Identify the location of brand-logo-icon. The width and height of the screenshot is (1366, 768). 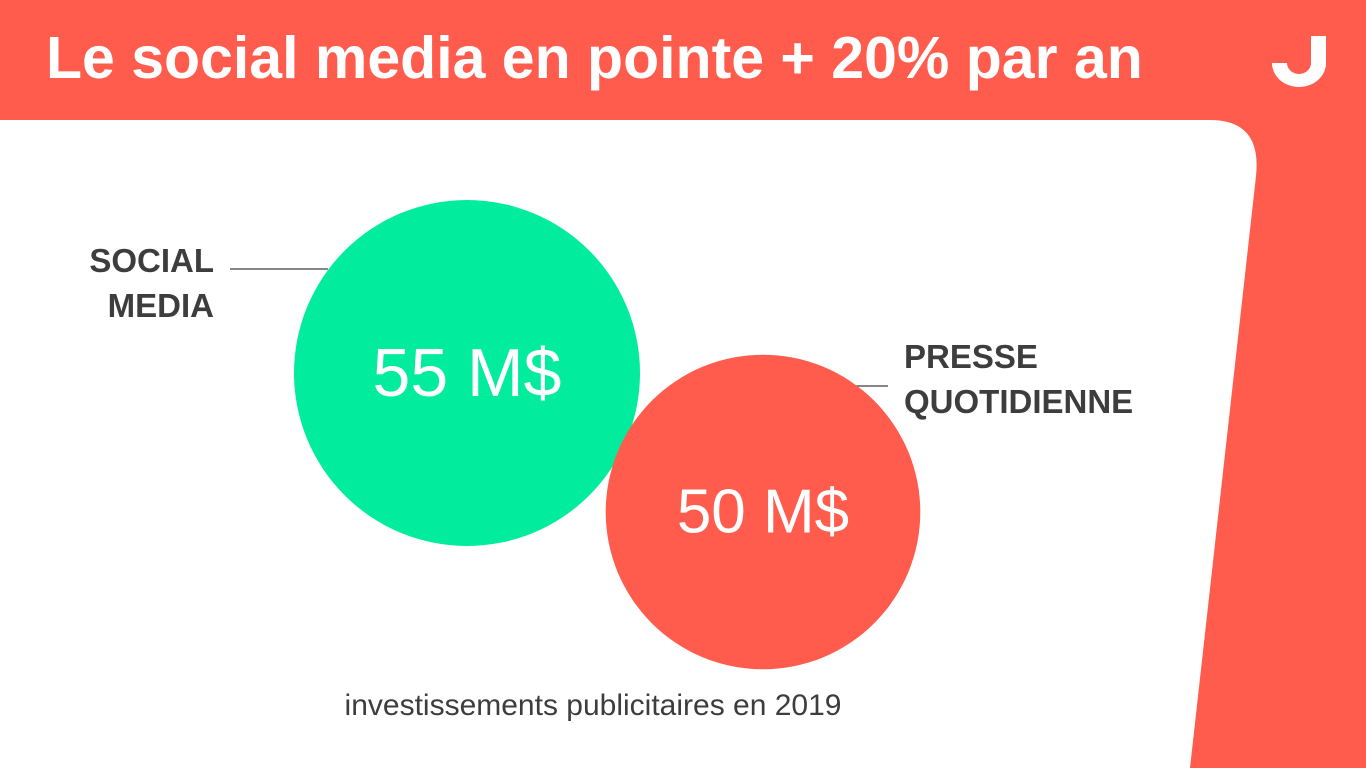
(1299, 62).